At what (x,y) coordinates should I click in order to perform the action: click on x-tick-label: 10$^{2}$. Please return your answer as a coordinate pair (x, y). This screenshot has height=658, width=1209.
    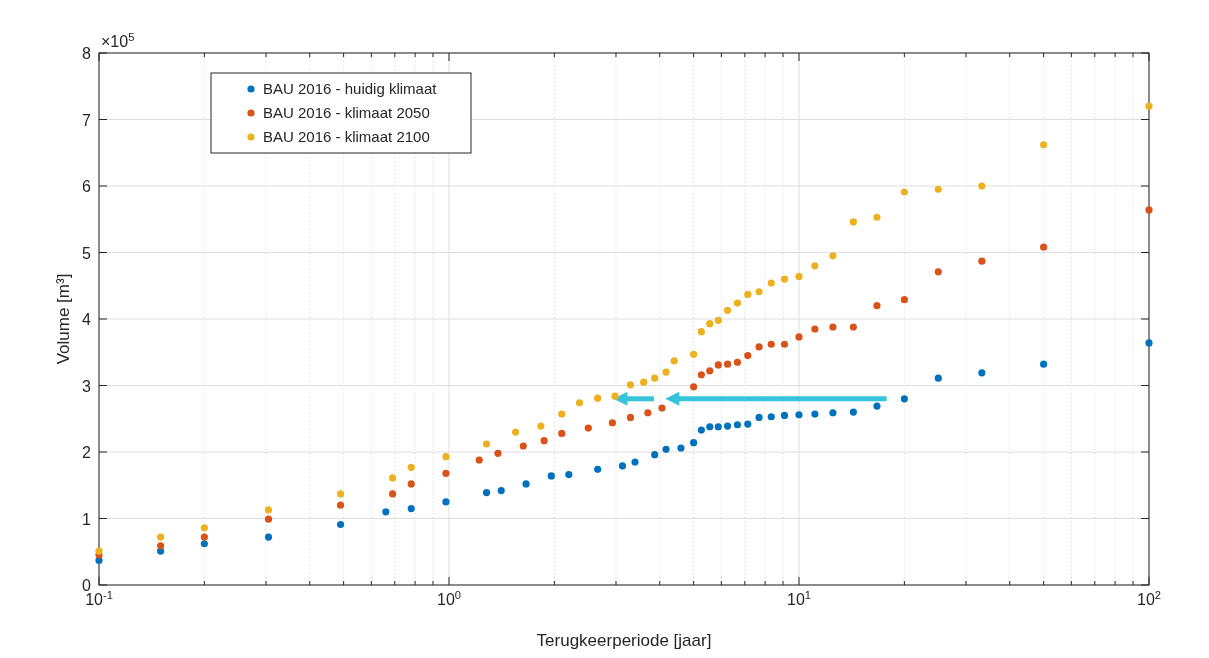
    Looking at the image, I should click on (1149, 598).